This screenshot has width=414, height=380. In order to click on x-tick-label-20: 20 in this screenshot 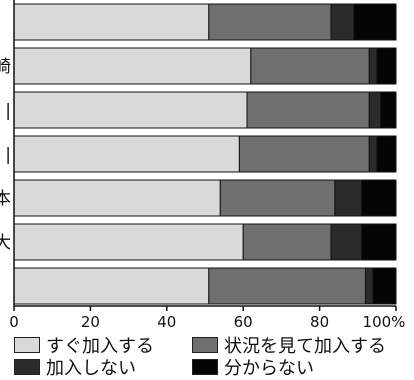, I will do `click(90, 322)`.